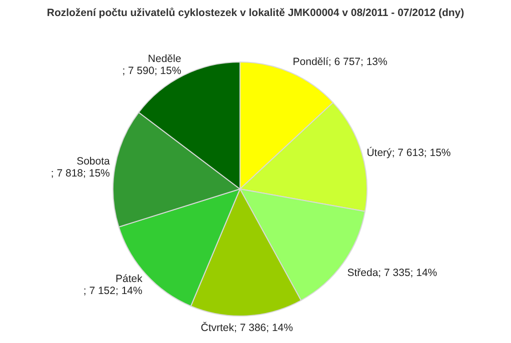  What do you see at coordinates (263, 328) in the screenshot?
I see `data-label: ; 7 386; 14%` at bounding box center [263, 328].